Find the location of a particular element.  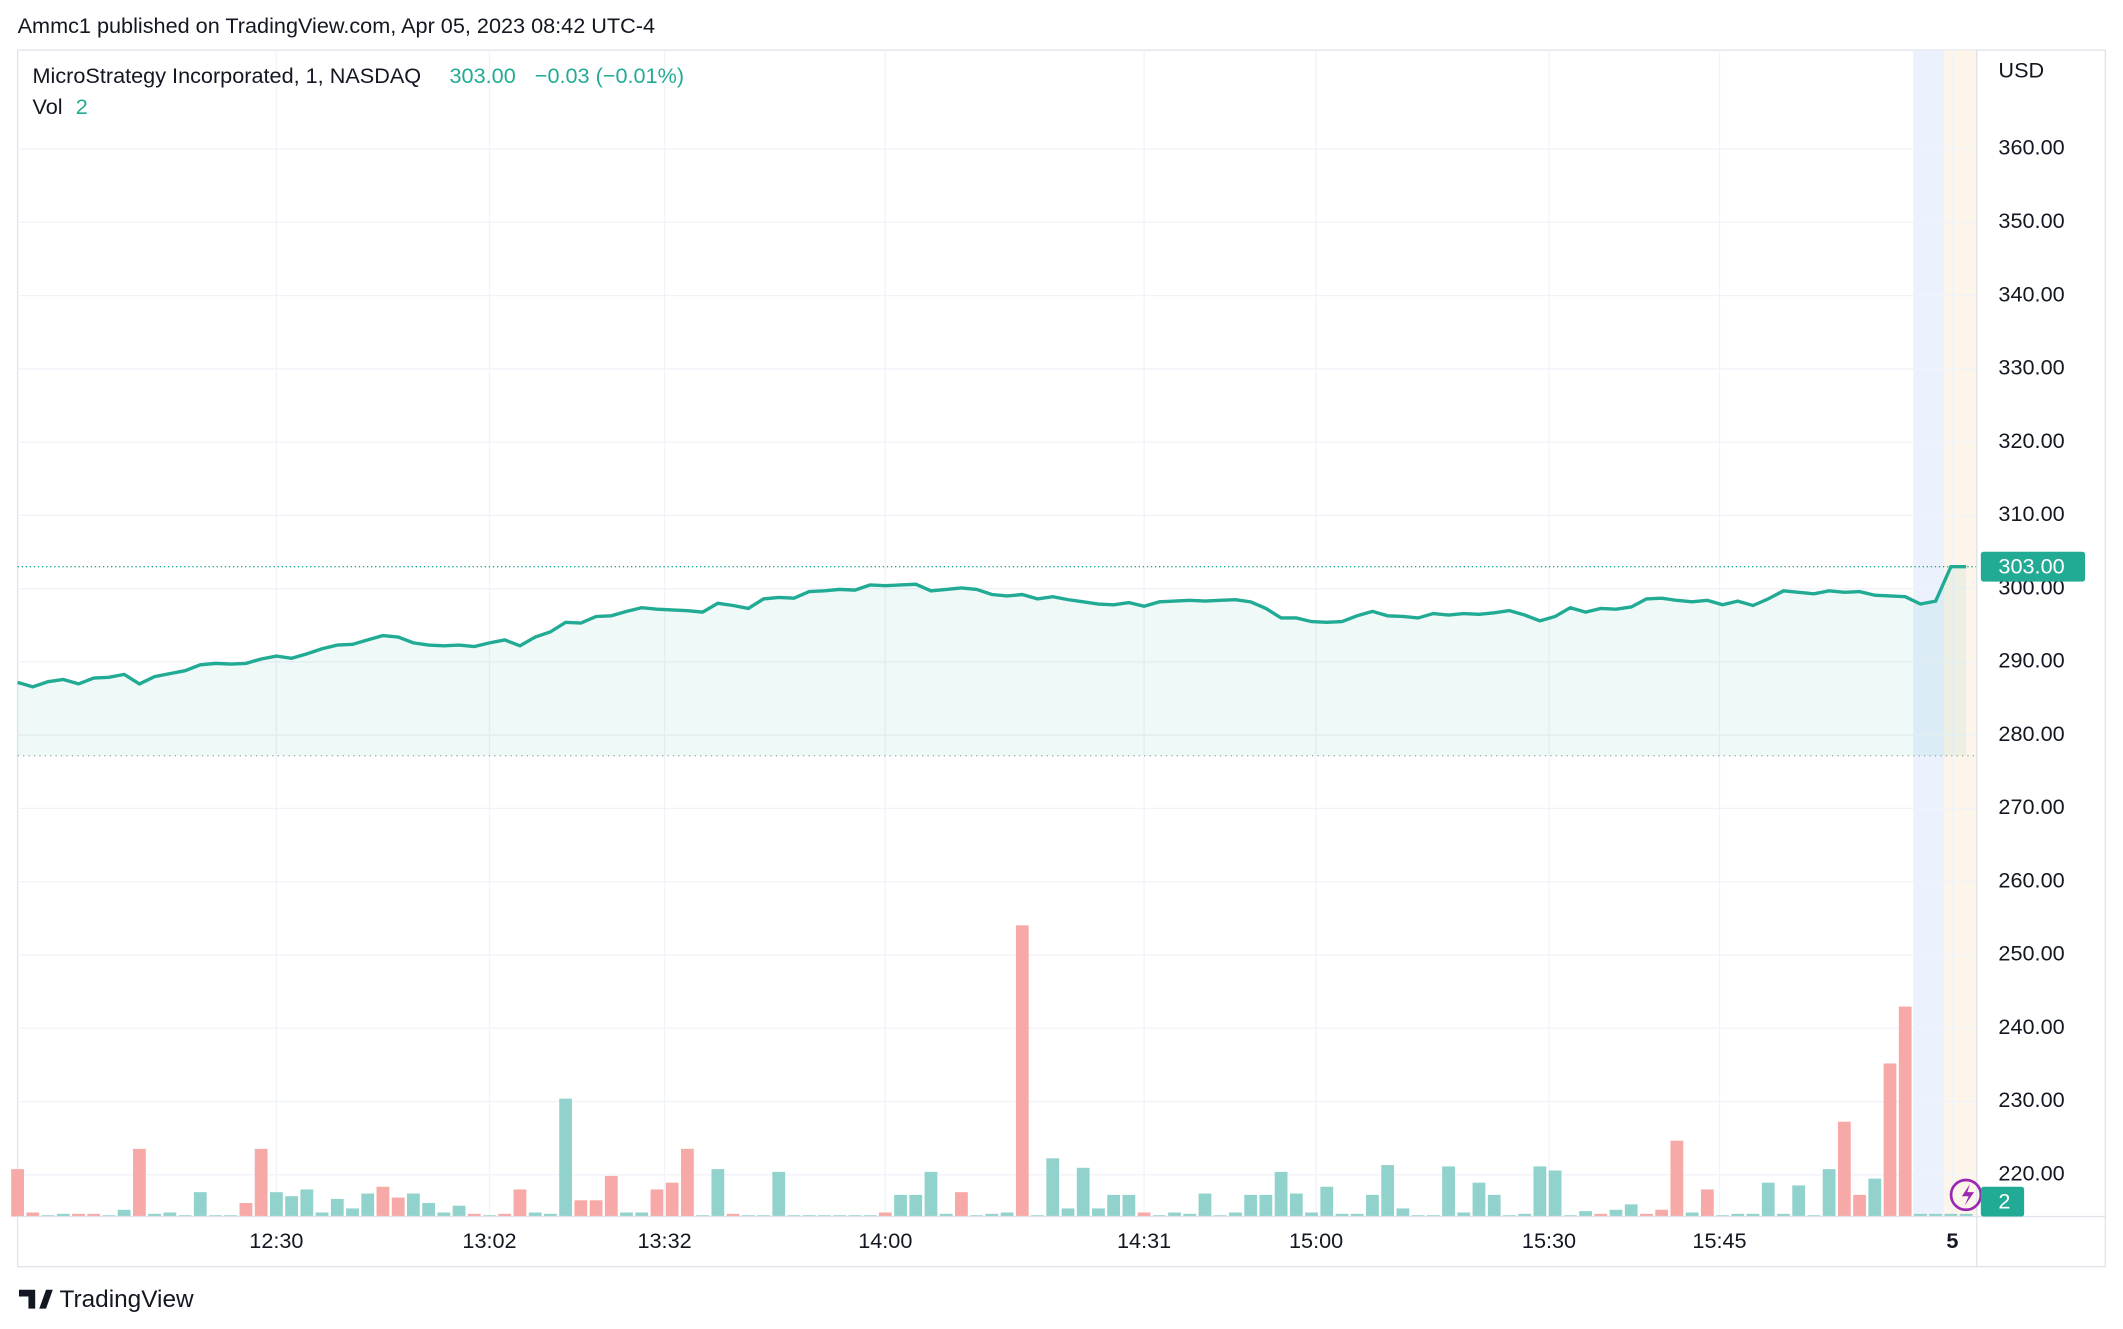

logo: TradingView is located at coordinates (106, 1299).